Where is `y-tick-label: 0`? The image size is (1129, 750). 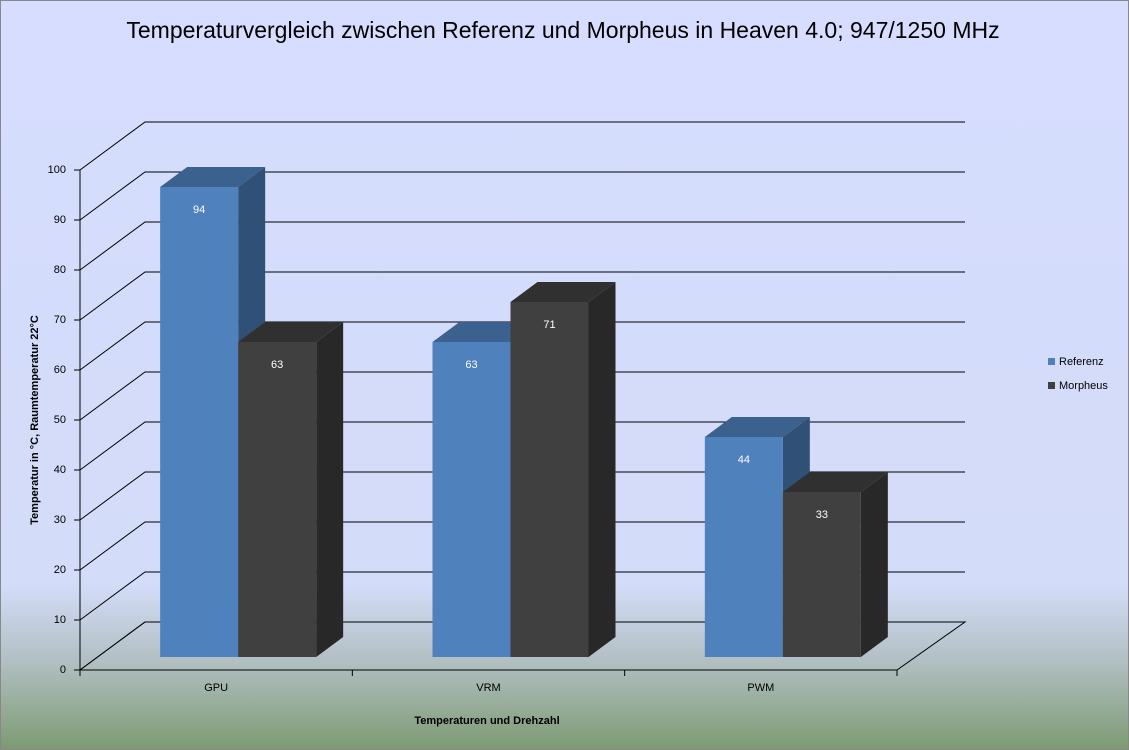
y-tick-label: 0 is located at coordinates (63, 670).